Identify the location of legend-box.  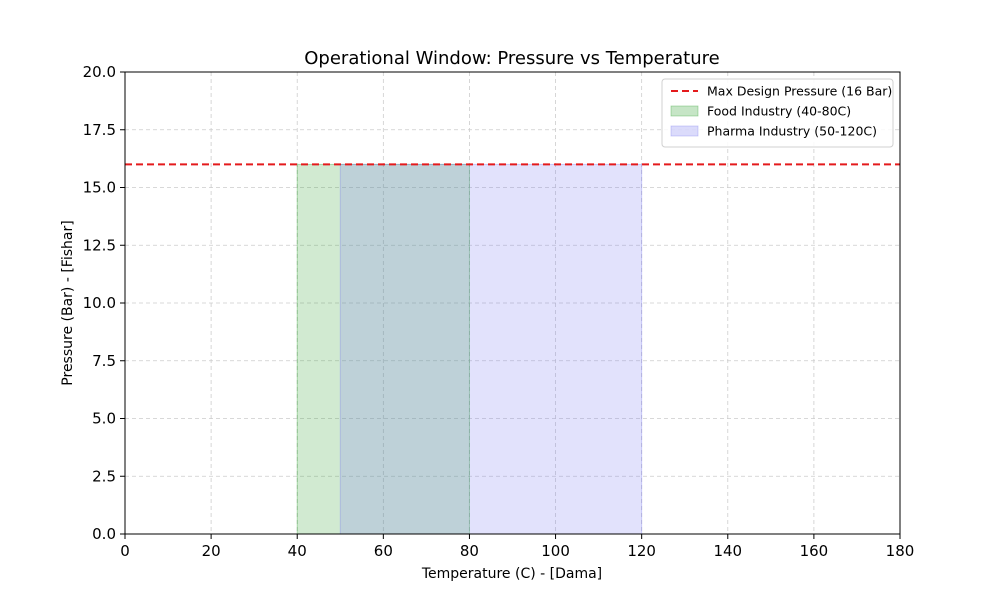
(777, 113).